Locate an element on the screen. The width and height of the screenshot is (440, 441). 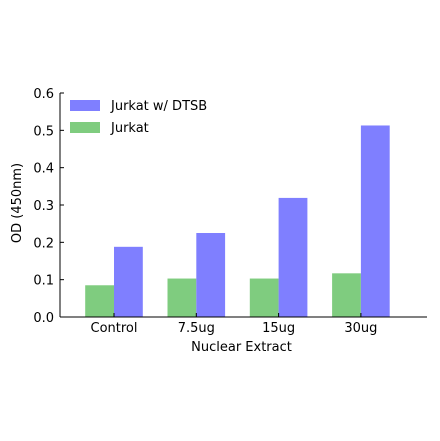
y-axis-label: OD (450nm) is located at coordinates (17, 203).